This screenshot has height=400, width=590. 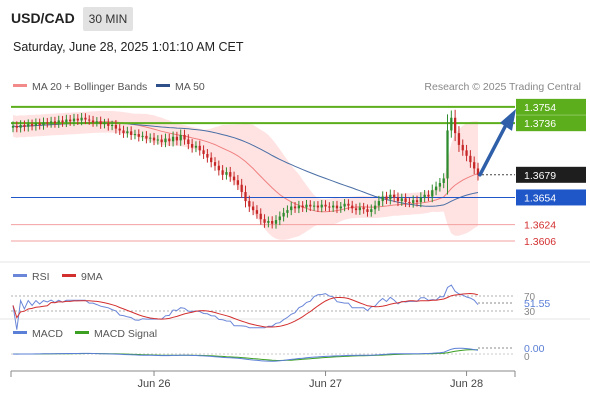 I want to click on level-tag-support, so click(x=551, y=197).